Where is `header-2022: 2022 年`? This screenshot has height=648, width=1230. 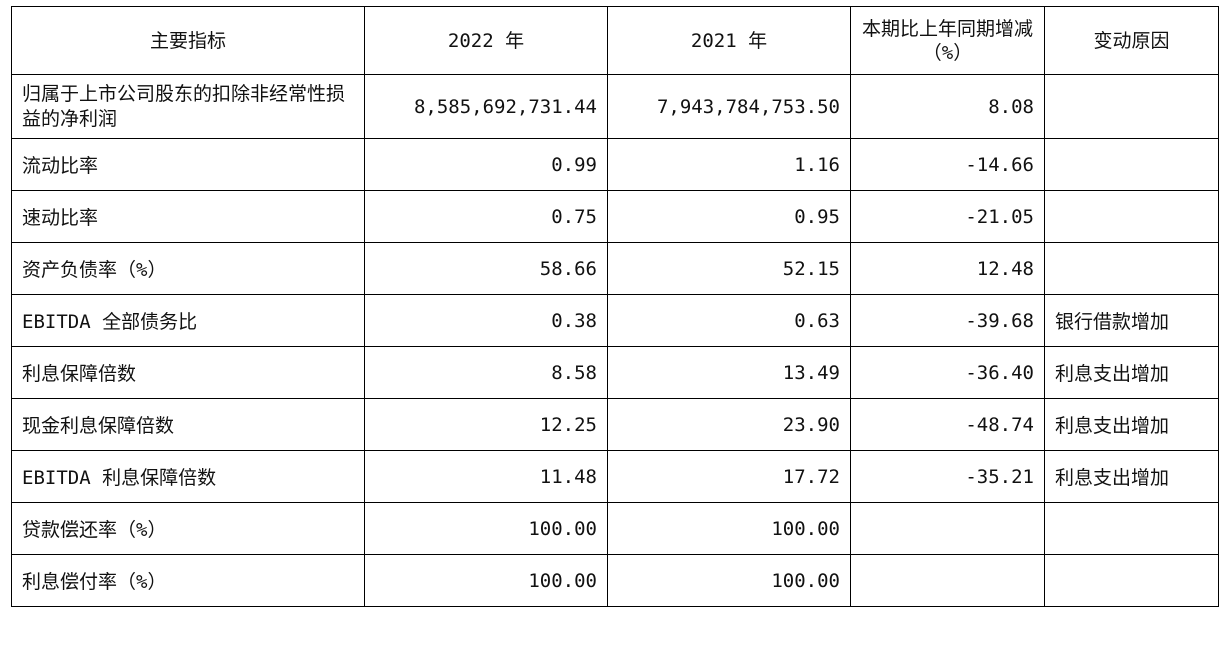
header-2022: 2022 年 is located at coordinates (486, 40).